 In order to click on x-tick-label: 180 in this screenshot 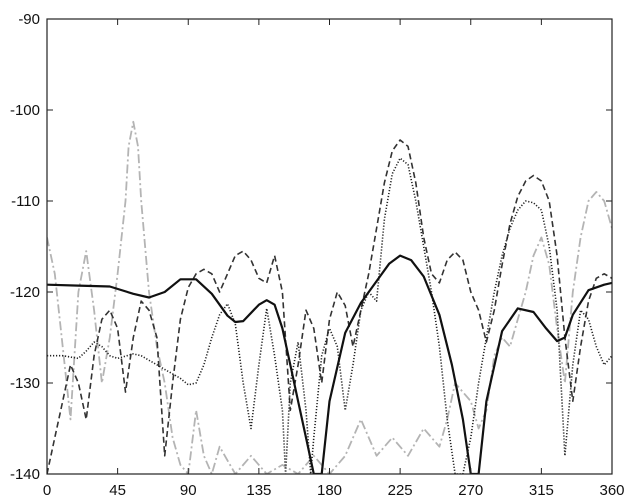, I will do `click(329, 490)`.